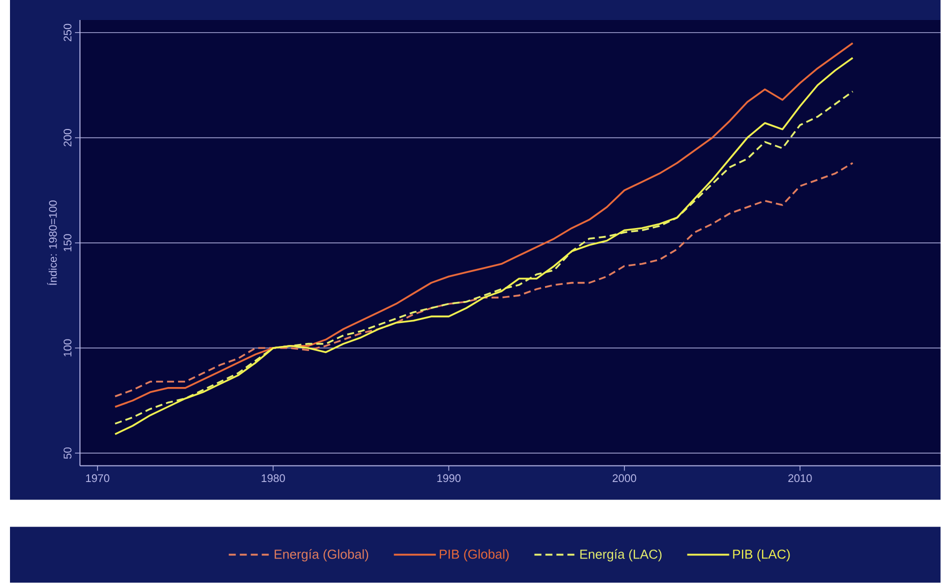 The height and width of the screenshot is (587, 941). What do you see at coordinates (68, 243) in the screenshot?
I see `y-tick-label: 150` at bounding box center [68, 243].